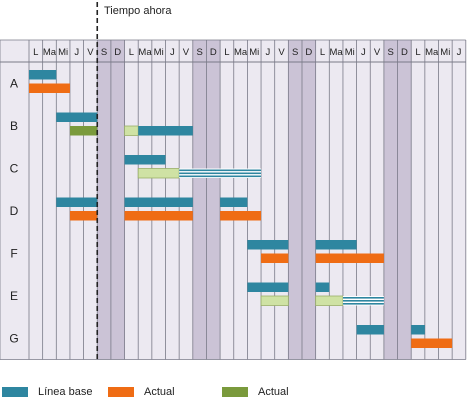 Image resolution: width=474 pixels, height=406 pixels. I want to click on row-label: B, so click(14, 126).